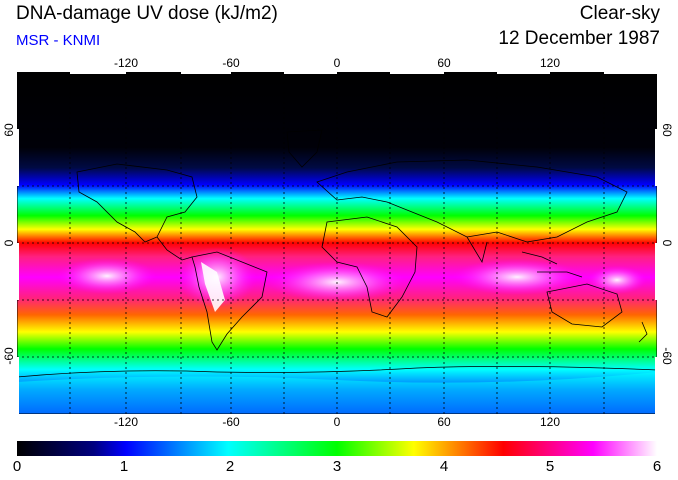  What do you see at coordinates (9, 130) in the screenshot?
I see `lat-tick-left: 60` at bounding box center [9, 130].